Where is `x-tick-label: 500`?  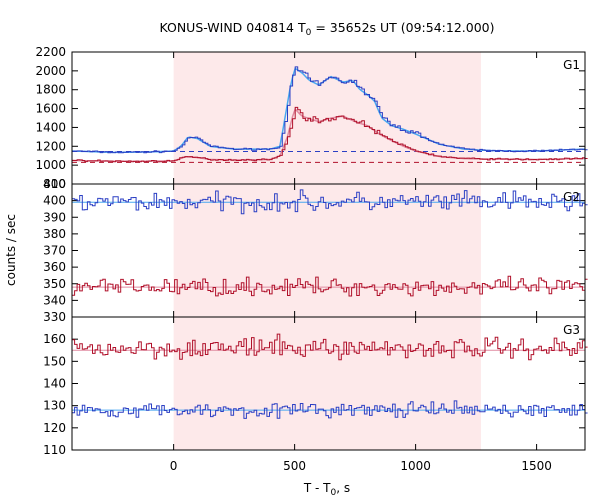 x-tick-label: 500 is located at coordinates (294, 466).